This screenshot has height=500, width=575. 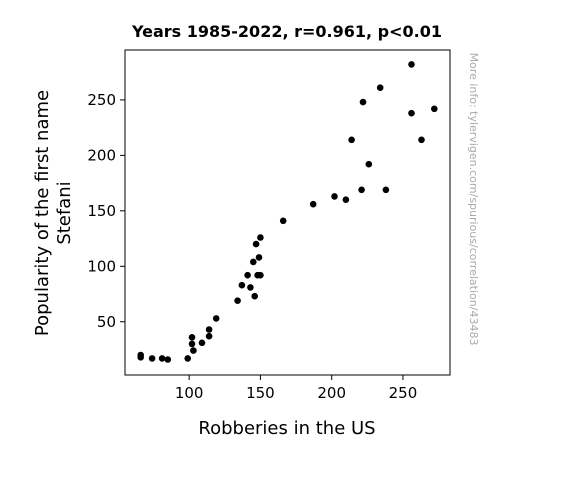 I want to click on x-tick-label: 200, so click(x=331, y=393).